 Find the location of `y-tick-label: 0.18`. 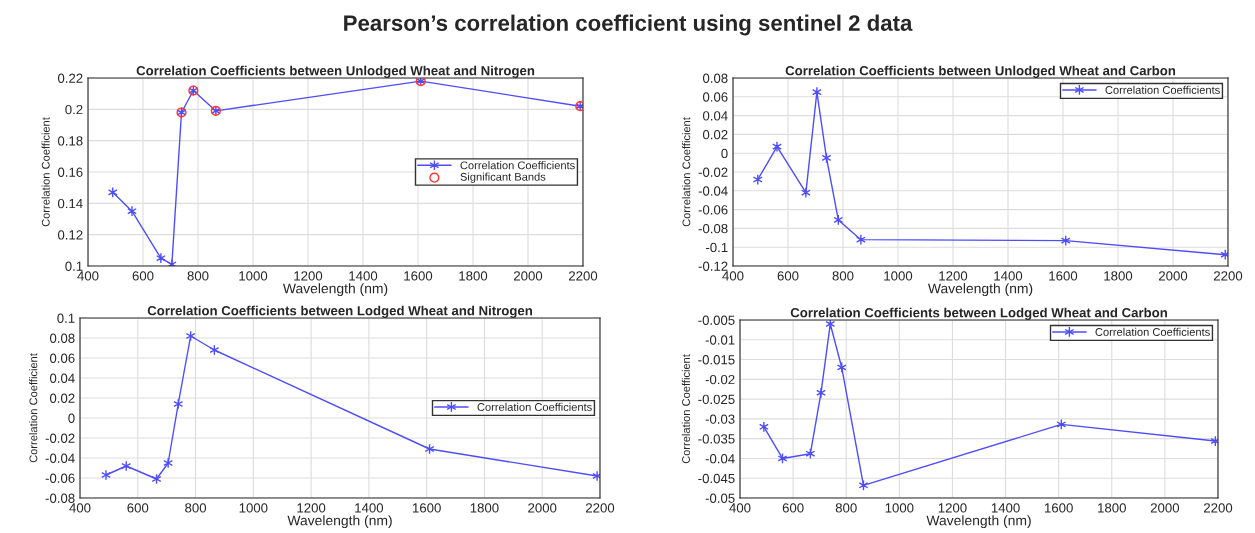

y-tick-label: 0.18 is located at coordinates (70, 141).